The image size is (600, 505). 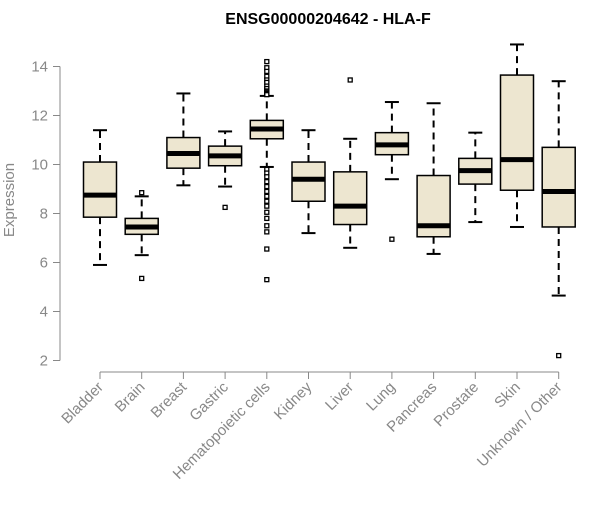 What do you see at coordinates (82, 403) in the screenshot?
I see `x-tick-label: Bladder` at bounding box center [82, 403].